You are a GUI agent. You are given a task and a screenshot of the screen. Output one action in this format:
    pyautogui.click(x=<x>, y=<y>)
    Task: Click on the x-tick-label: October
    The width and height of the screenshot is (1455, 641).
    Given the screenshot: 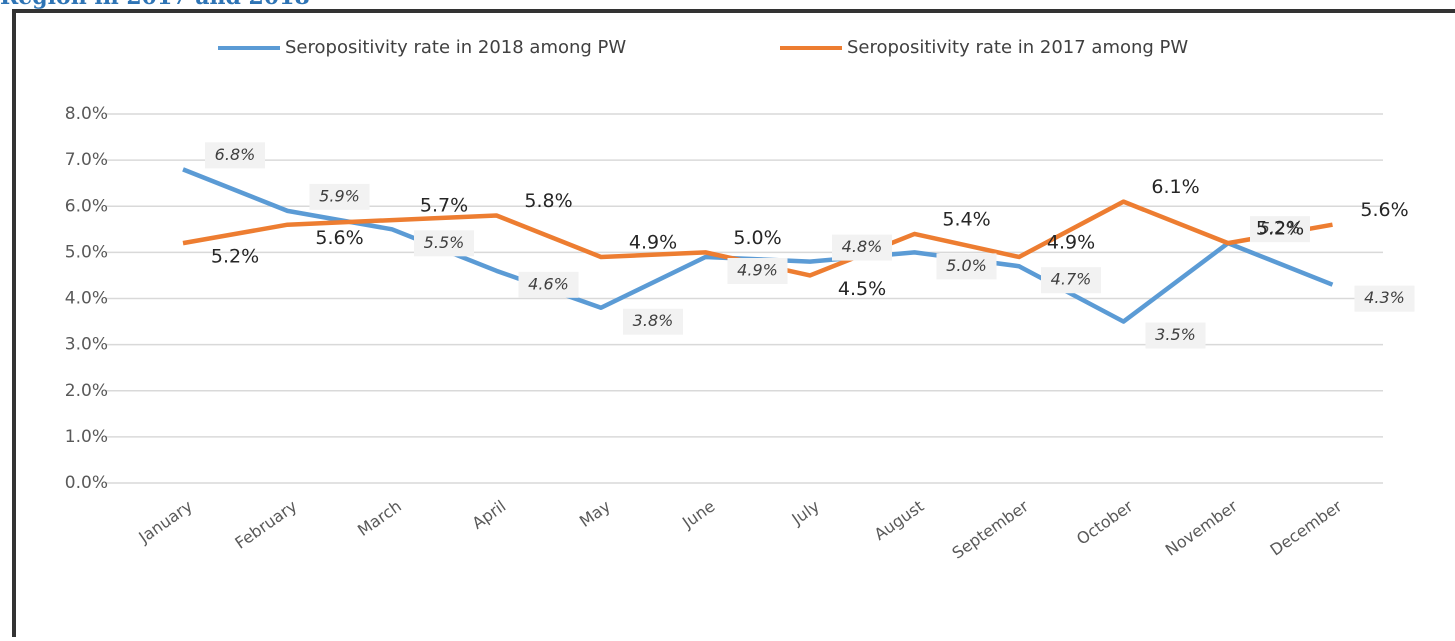 What is the action you would take?
    pyautogui.click(x=1105, y=522)
    